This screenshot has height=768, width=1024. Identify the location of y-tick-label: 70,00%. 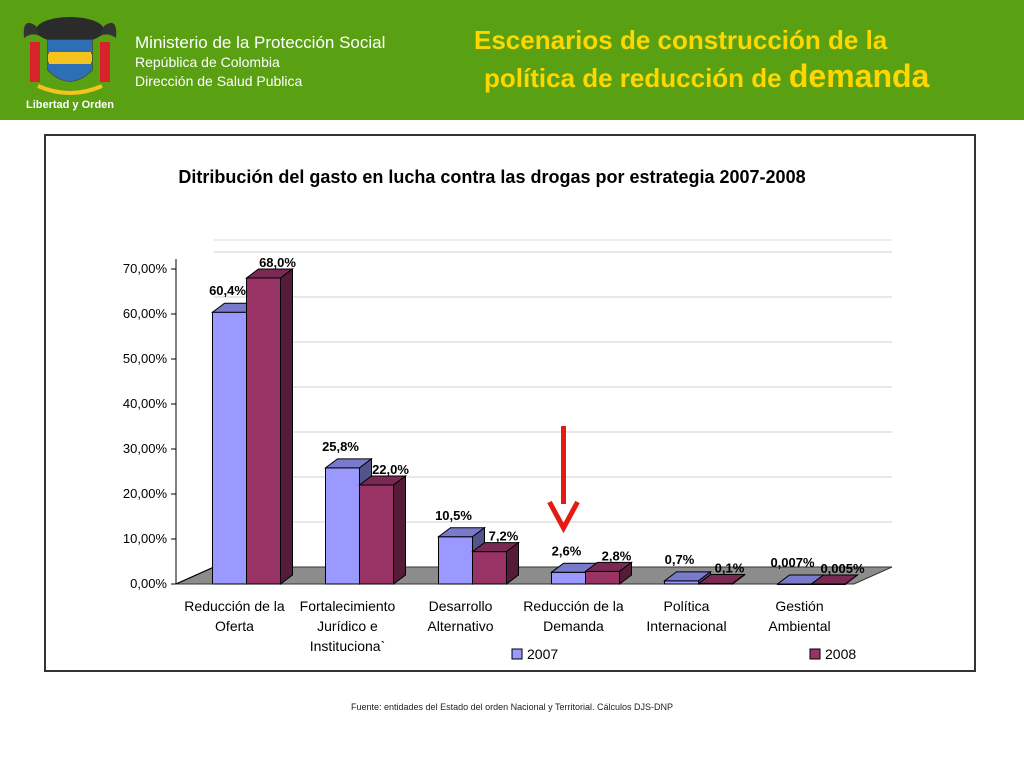
(145, 268).